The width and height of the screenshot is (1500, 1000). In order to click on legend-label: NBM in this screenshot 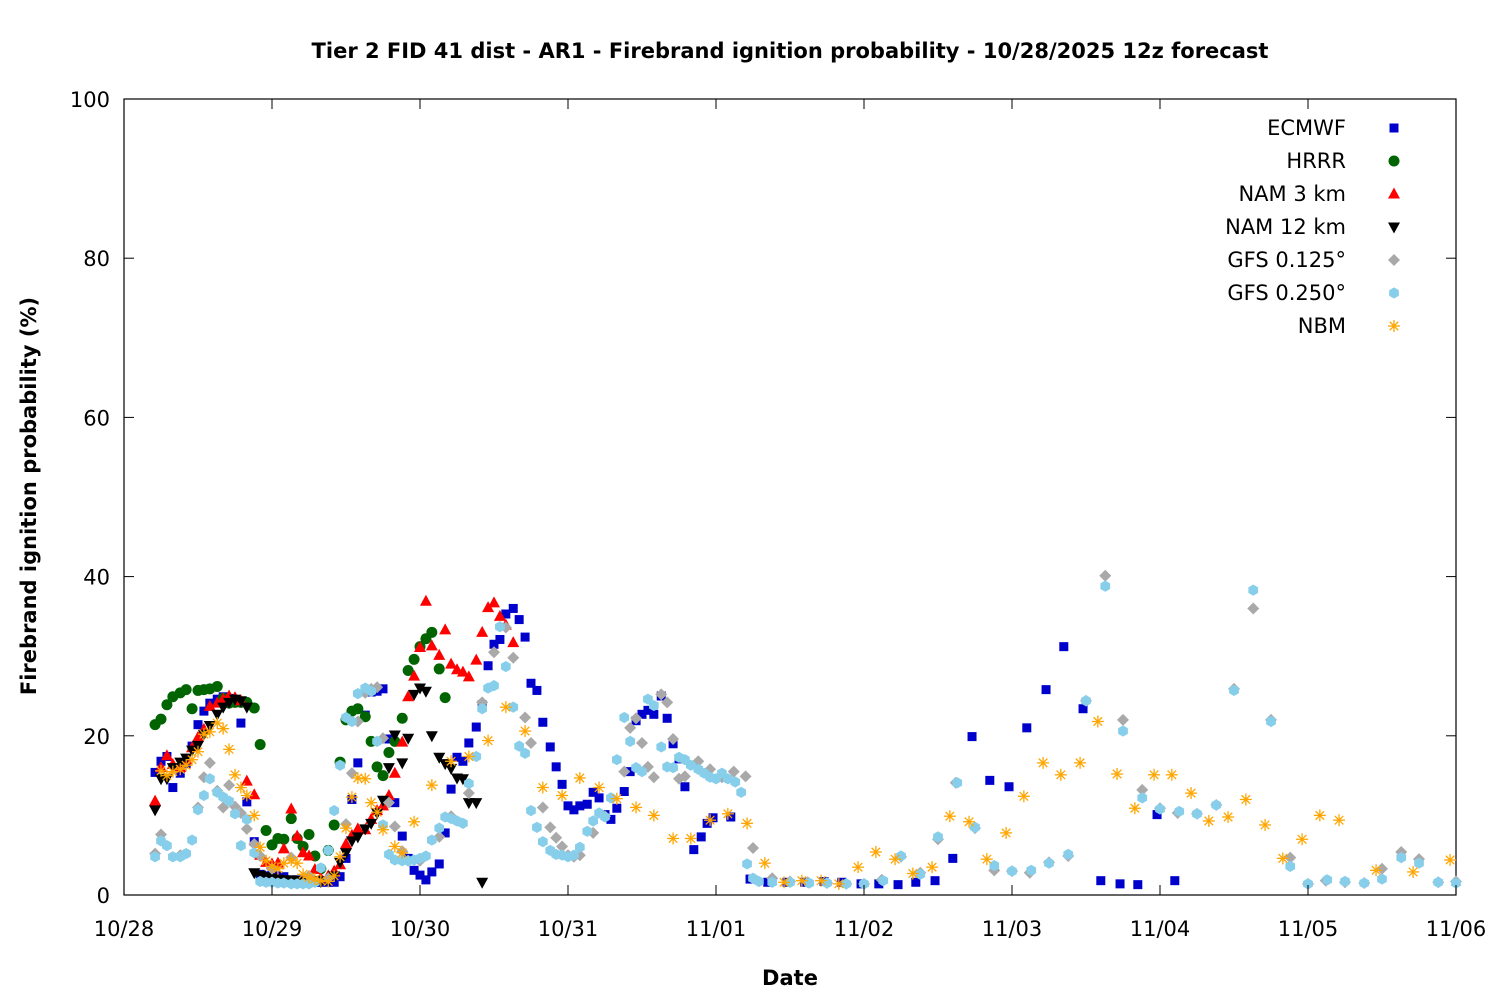, I will do `click(1322, 326)`.